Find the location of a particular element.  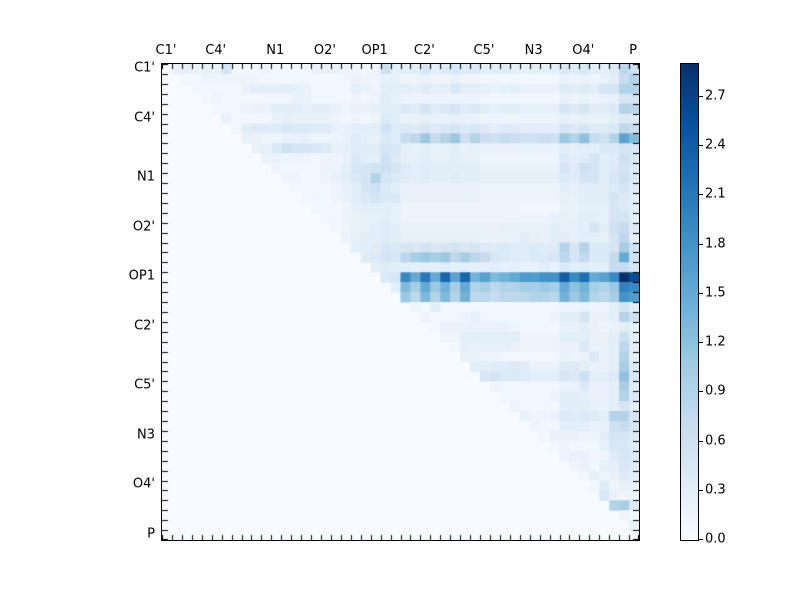

colorbar-tick-label: 2.4 is located at coordinates (715, 145).